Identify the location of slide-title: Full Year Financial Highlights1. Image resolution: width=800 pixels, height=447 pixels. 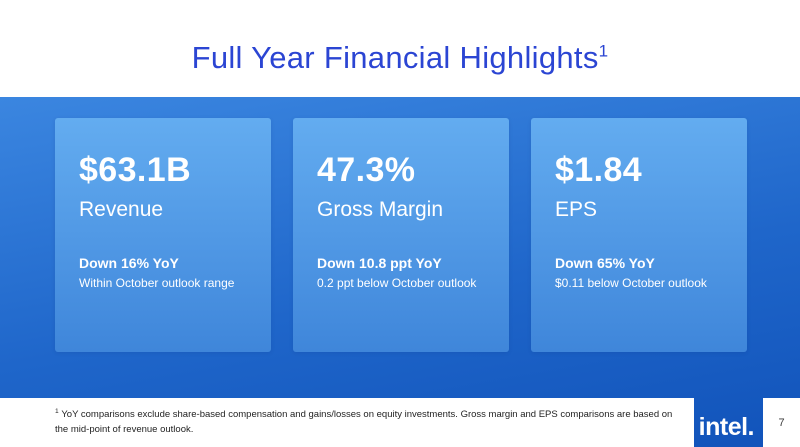
(400, 58).